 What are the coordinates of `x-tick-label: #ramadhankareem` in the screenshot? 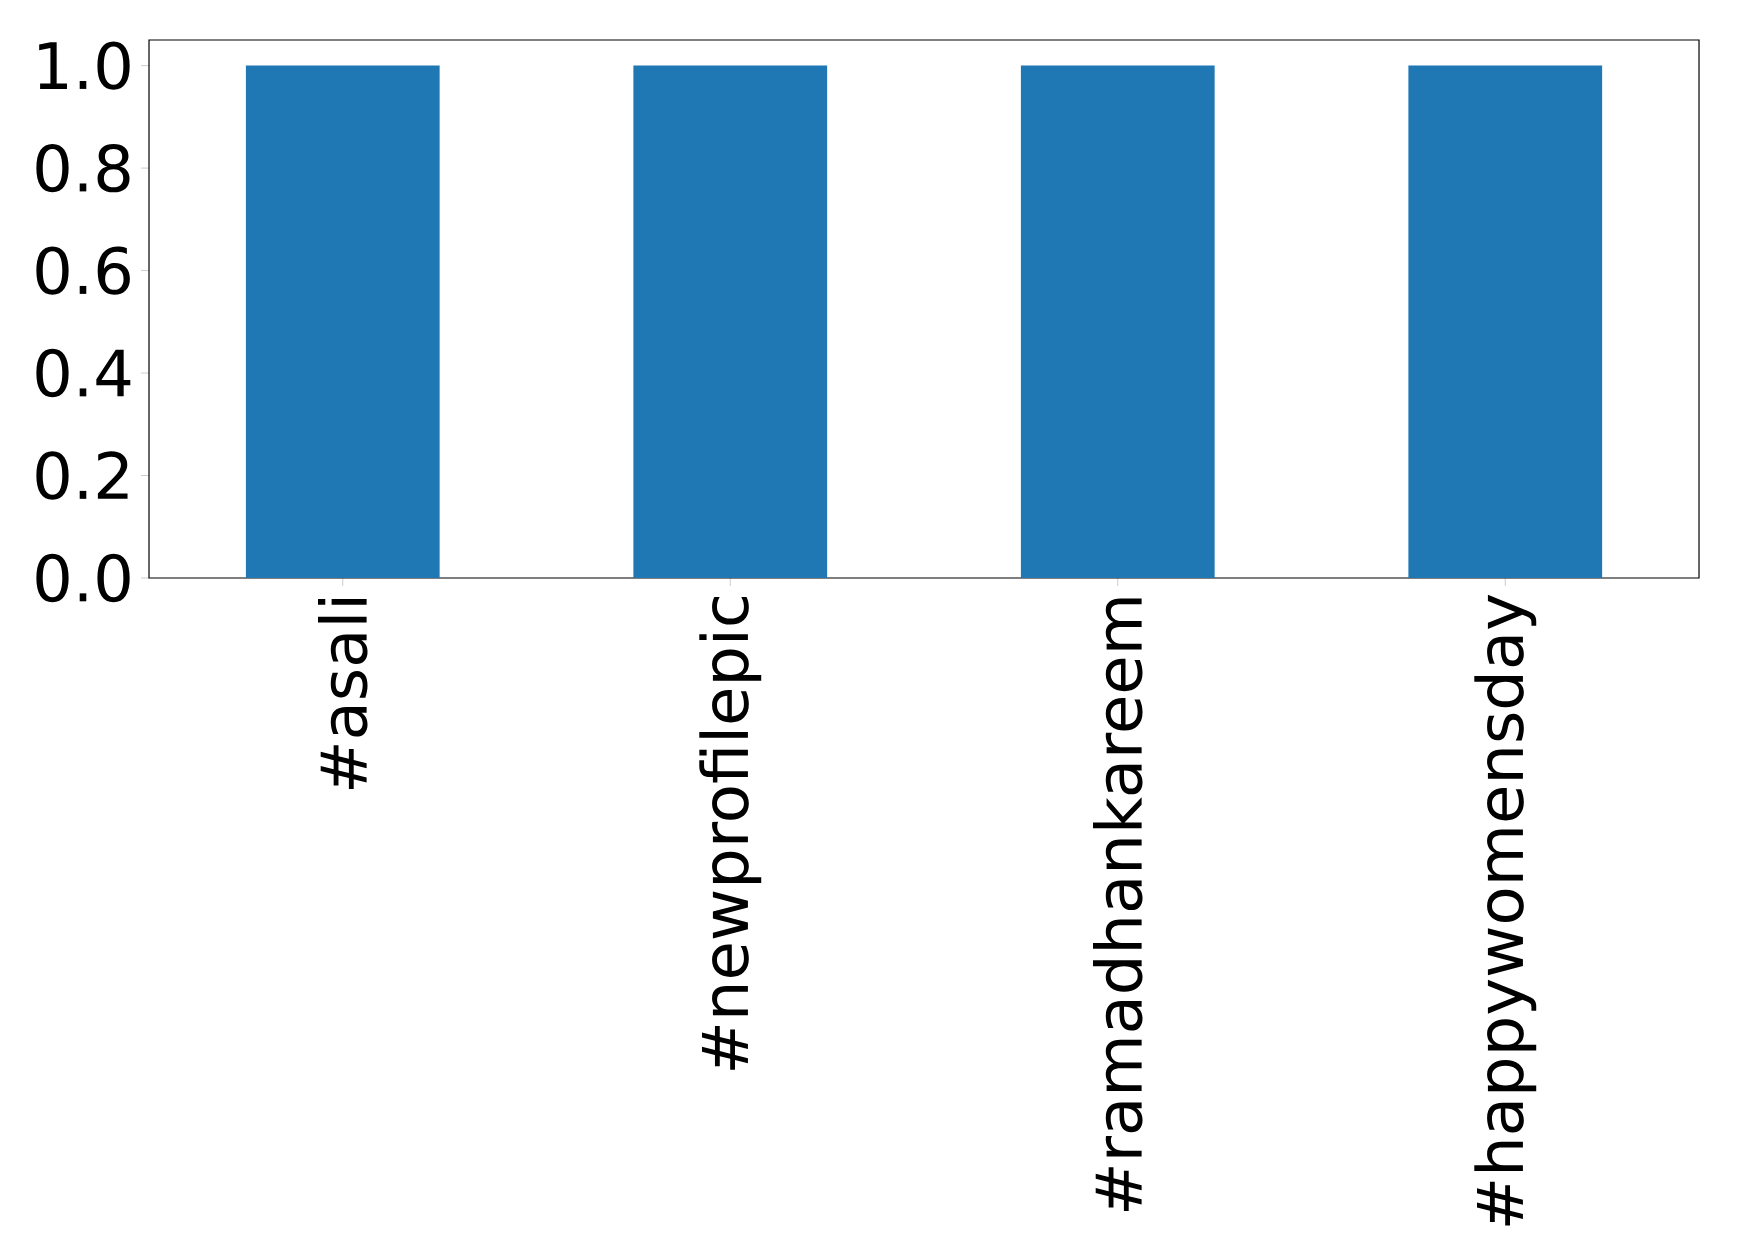 It's located at (1118, 904).